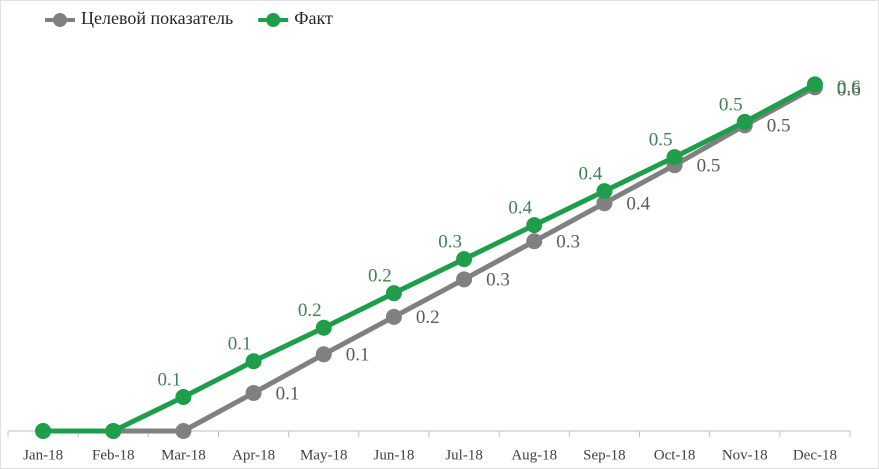 This screenshot has width=879, height=469. Describe the element at coordinates (324, 455) in the screenshot. I see `x-tick-label: May-18` at that location.